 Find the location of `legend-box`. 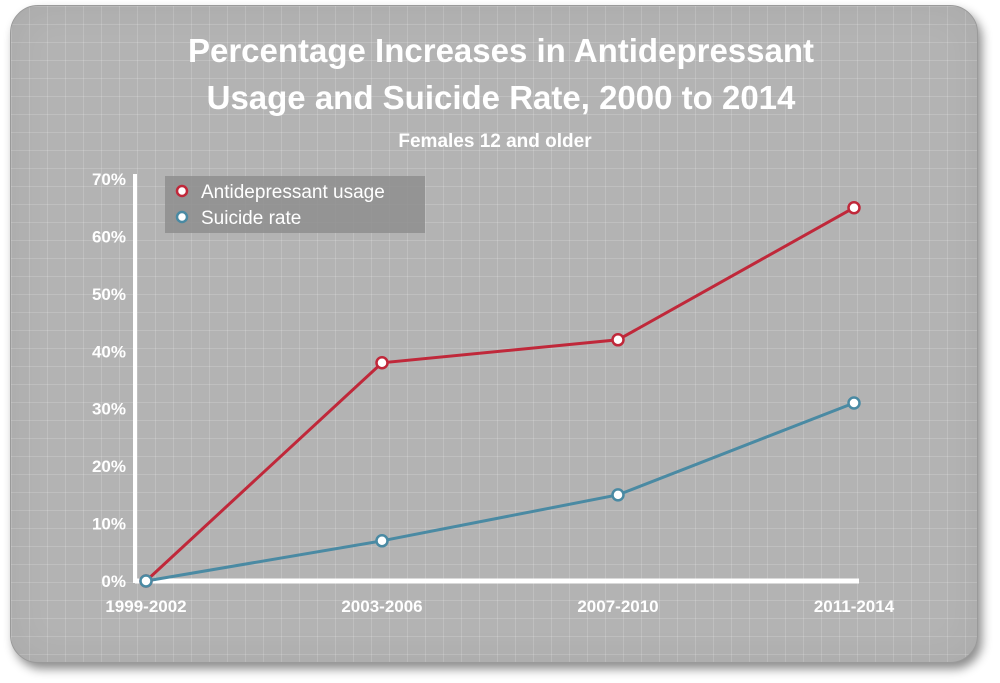

legend-box is located at coordinates (295, 204).